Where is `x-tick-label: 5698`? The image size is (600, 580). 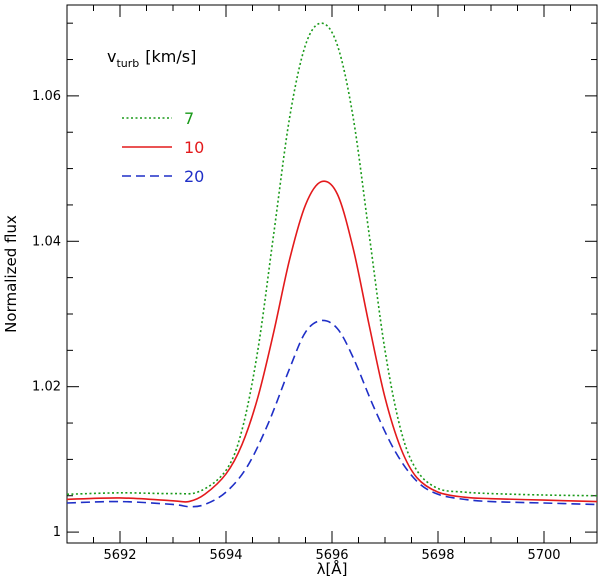 x-tick-label: 5698 is located at coordinates (437, 555).